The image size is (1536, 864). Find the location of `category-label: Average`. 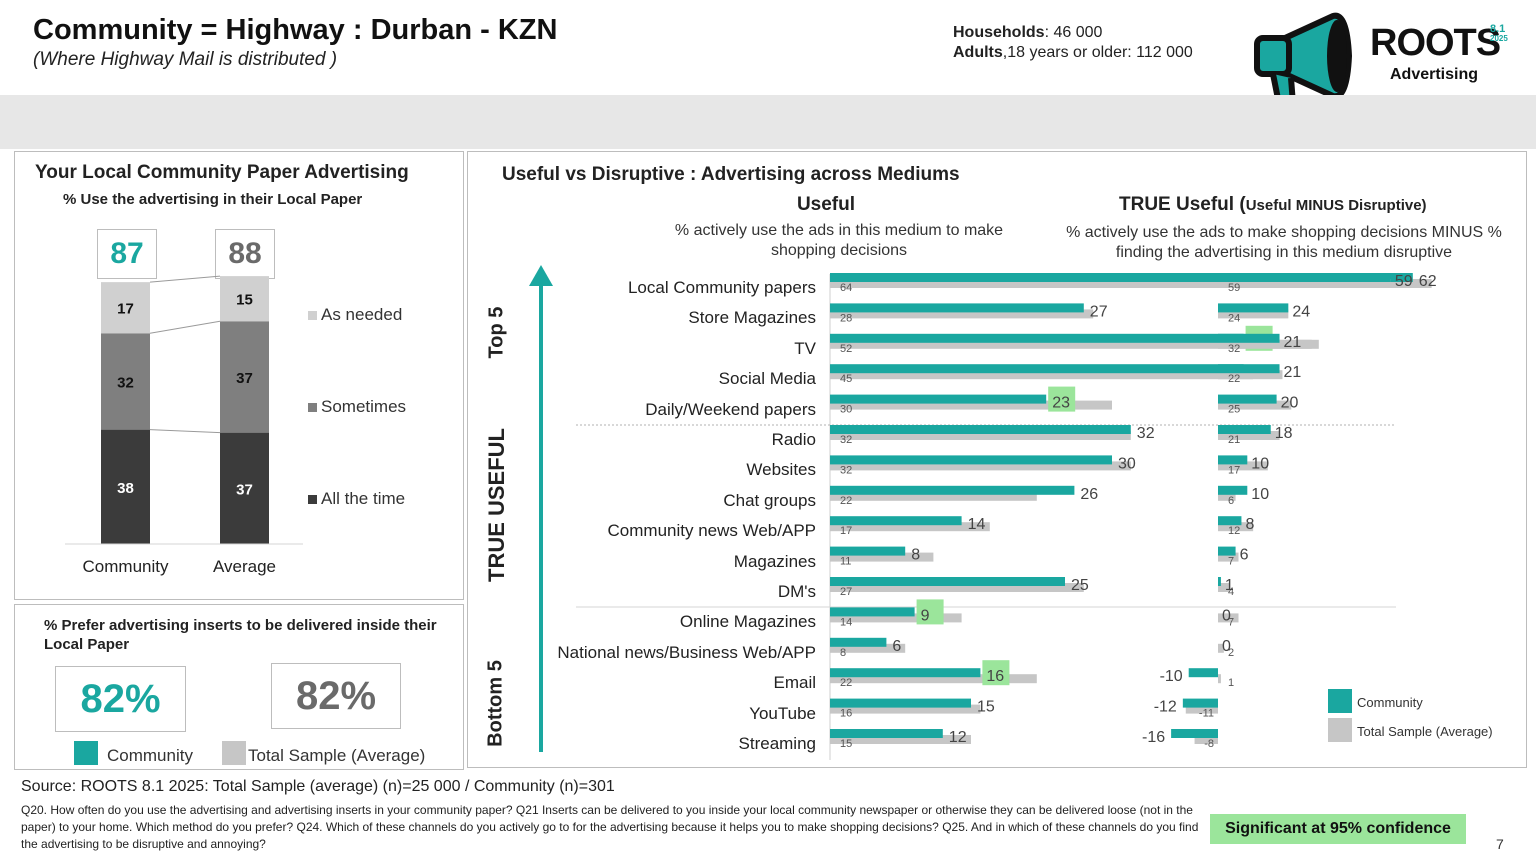

category-label: Average is located at coordinates (244, 566).